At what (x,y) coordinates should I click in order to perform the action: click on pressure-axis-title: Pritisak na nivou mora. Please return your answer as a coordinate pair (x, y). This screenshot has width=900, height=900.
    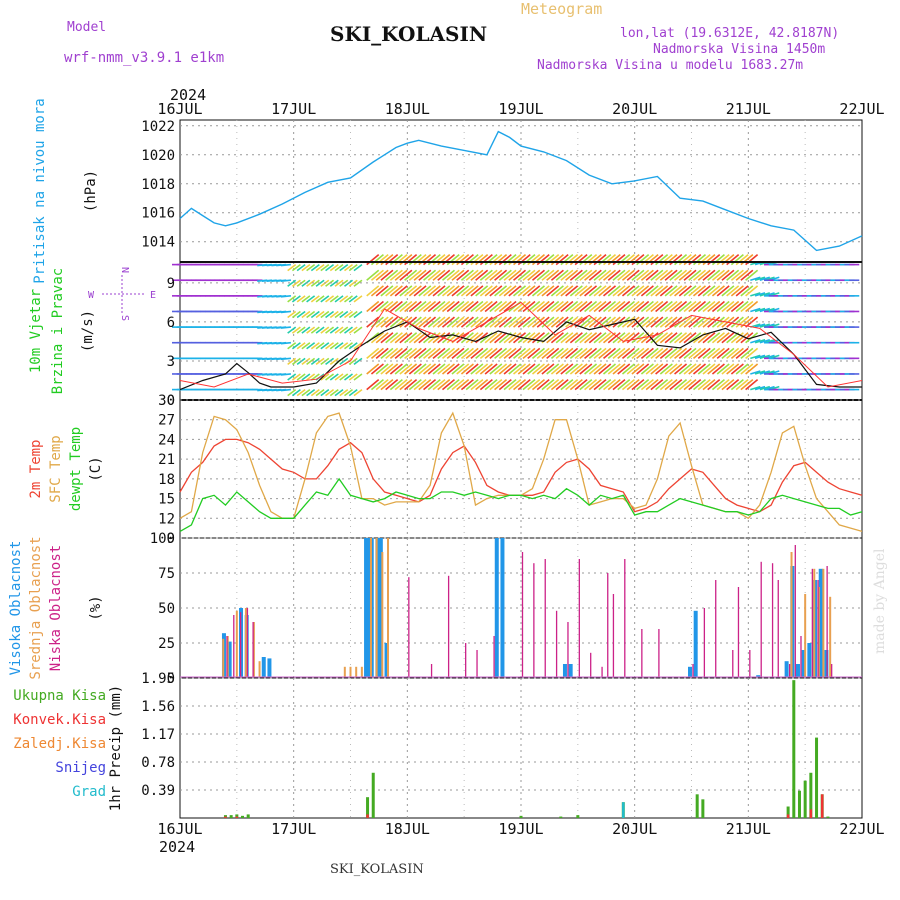
    Looking at the image, I should click on (40, 190).